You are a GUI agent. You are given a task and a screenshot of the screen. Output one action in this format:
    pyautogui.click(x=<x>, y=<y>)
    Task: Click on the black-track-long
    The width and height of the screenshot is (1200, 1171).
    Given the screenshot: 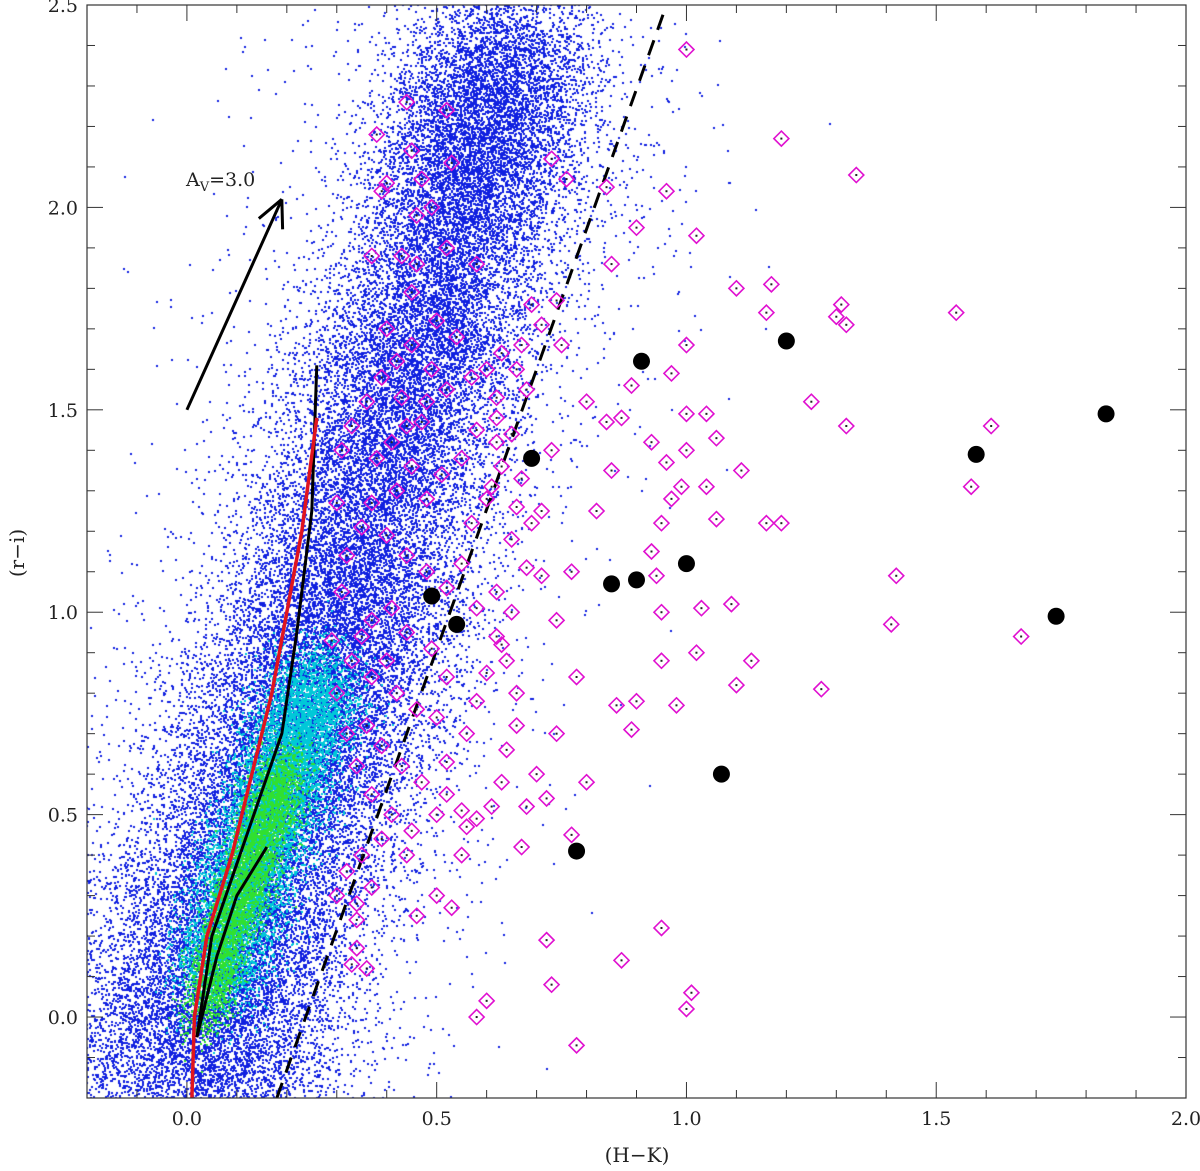 What is the action you would take?
    pyautogui.click(x=257, y=701)
    